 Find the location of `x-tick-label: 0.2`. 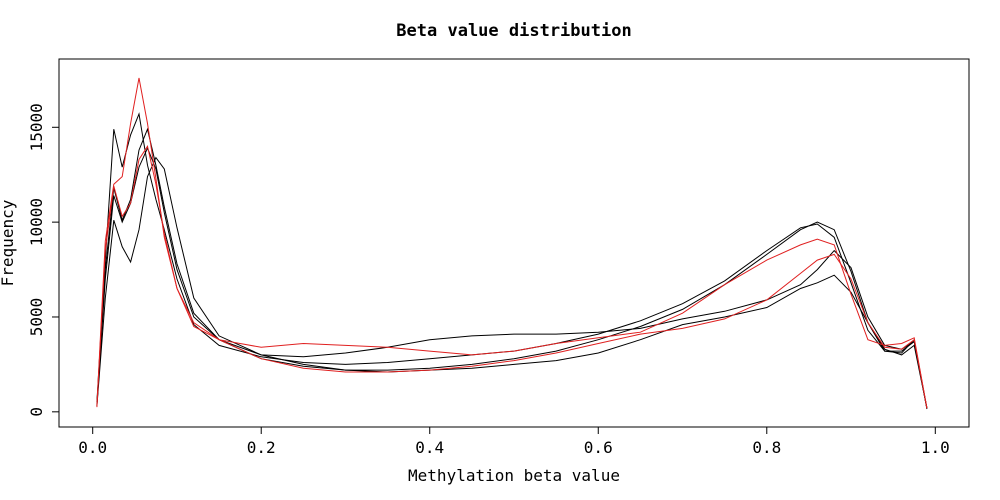

x-tick-label: 0.2 is located at coordinates (261, 447).